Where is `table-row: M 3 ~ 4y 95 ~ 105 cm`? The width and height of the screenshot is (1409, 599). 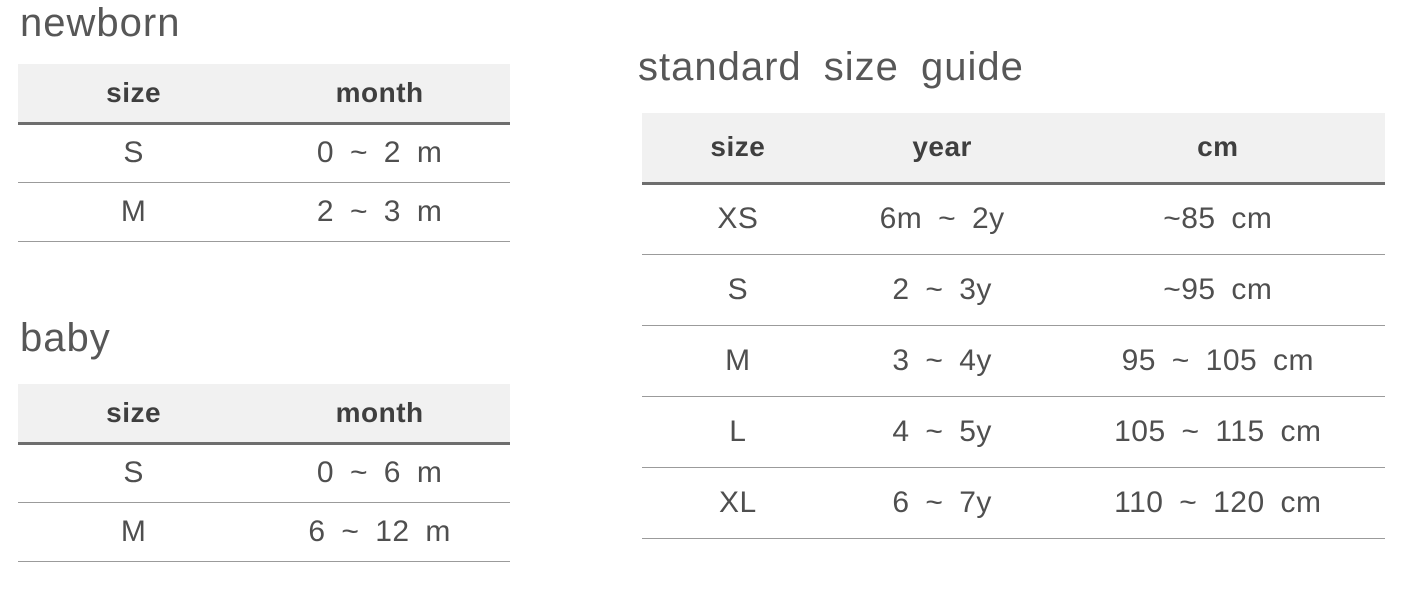 table-row: M 3 ~ 4y 95 ~ 105 cm is located at coordinates (1013, 361).